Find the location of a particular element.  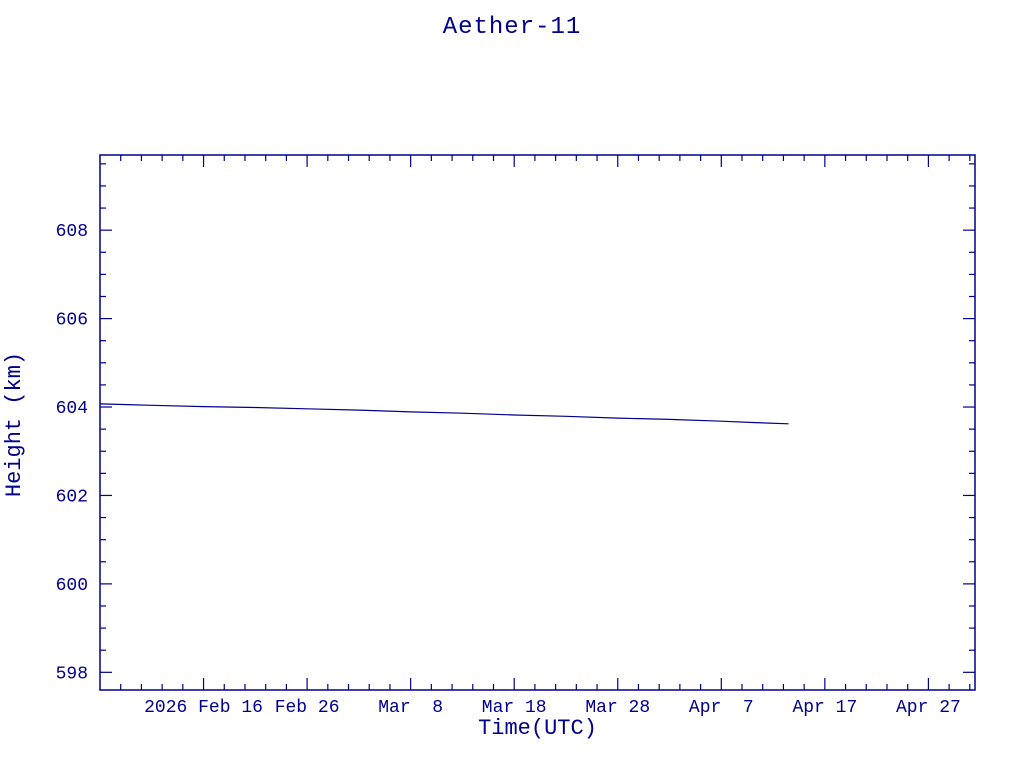

y-axis-tick-label: 598 is located at coordinates (72, 674).